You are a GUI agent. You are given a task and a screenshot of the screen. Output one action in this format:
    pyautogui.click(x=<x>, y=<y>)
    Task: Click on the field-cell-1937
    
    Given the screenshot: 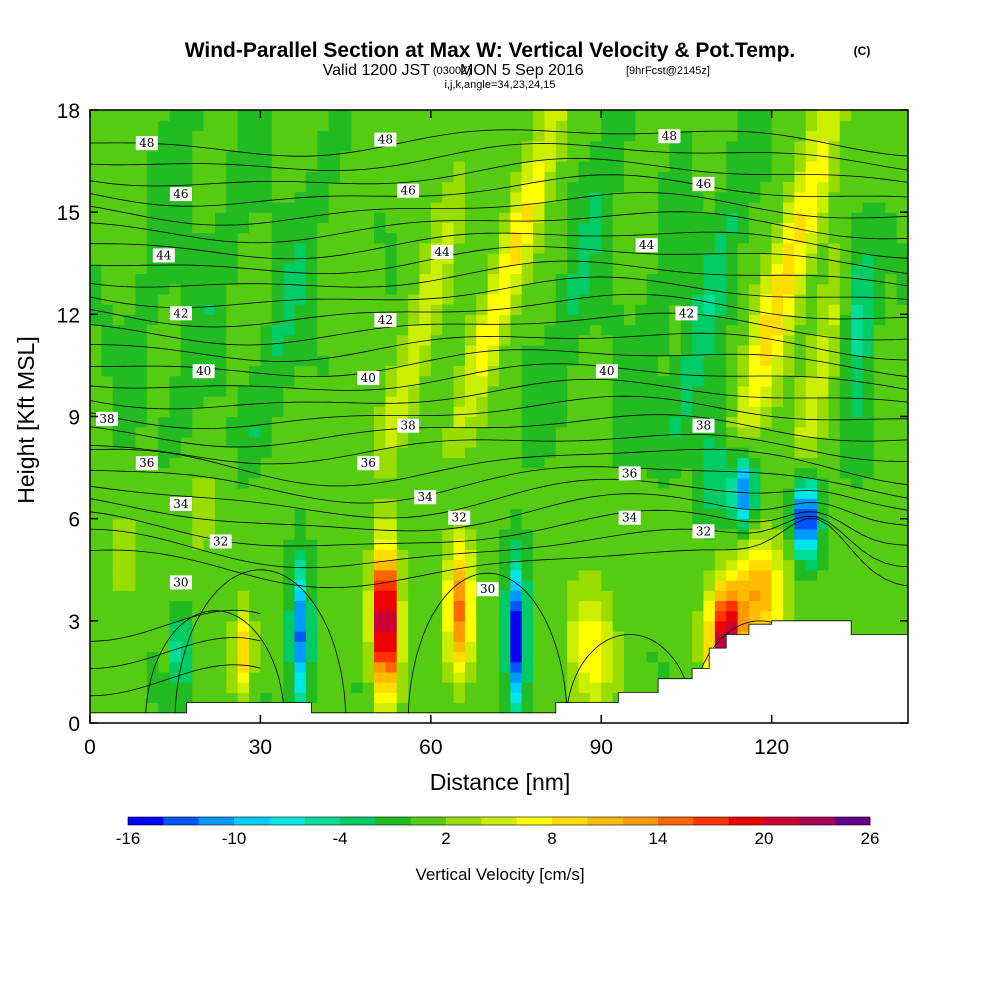 What is the action you would take?
    pyautogui.click(x=459, y=544)
    